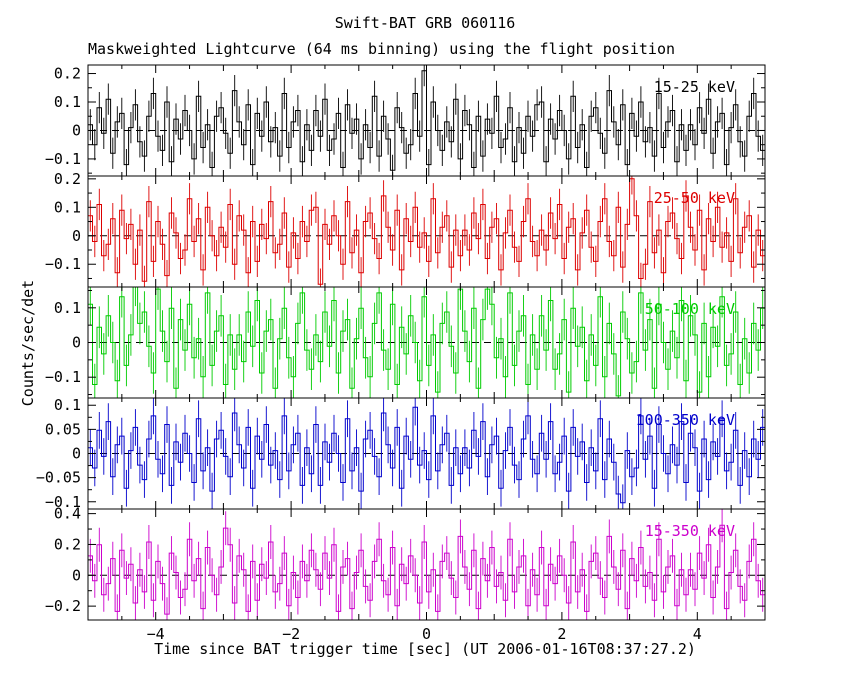  What do you see at coordinates (694, 87) in the screenshot?
I see `svg-text: 15-25 keV` at bounding box center [694, 87].